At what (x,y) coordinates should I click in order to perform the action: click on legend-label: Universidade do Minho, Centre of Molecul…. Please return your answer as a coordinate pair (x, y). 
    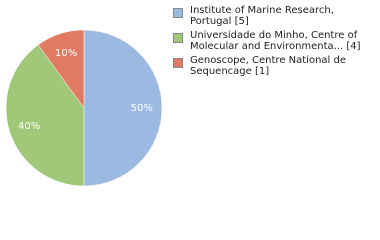
    Looking at the image, I should click on (275, 41).